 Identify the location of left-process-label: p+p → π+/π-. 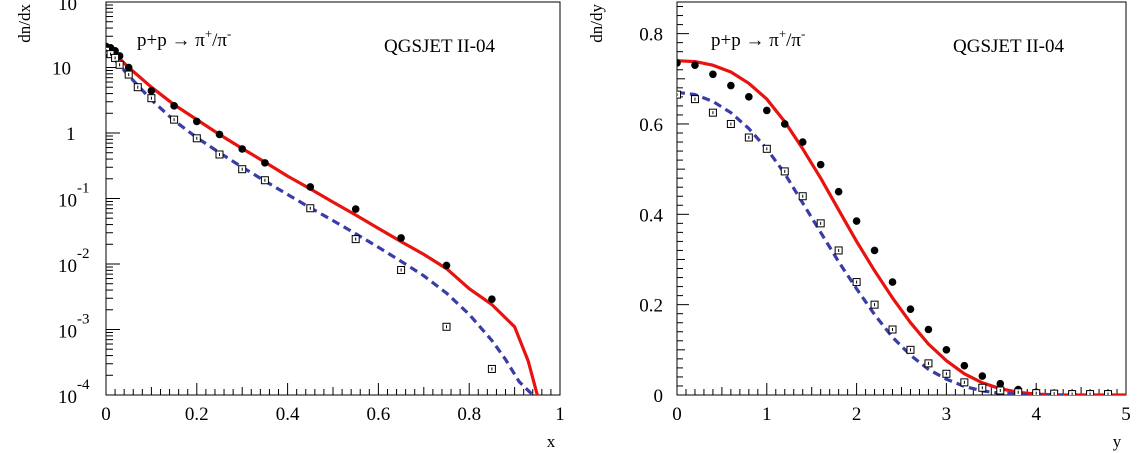
(184, 38).